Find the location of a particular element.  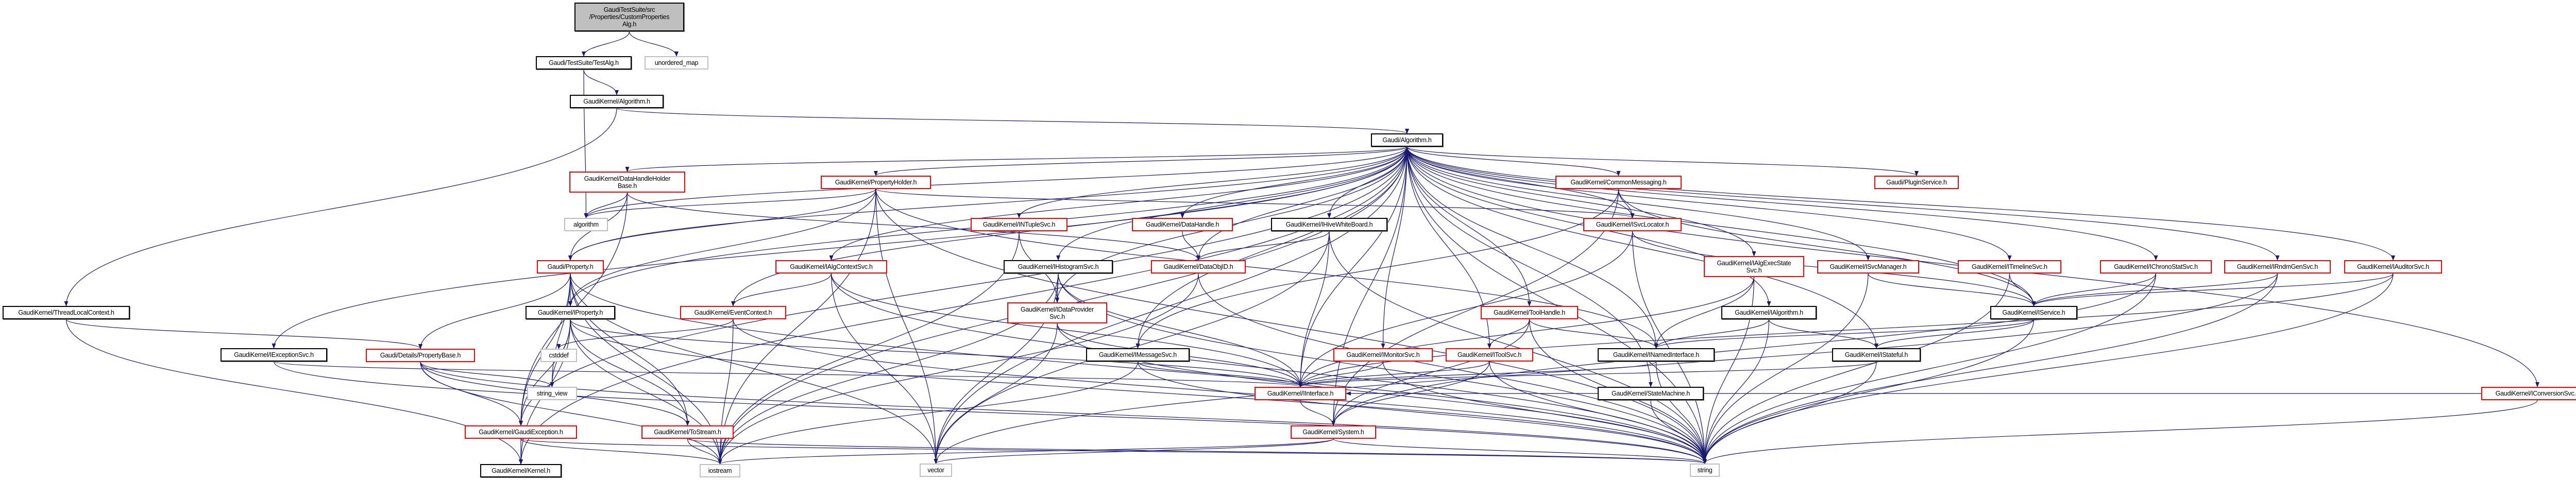

edge-n24-n30 is located at coordinates (2212, 289).